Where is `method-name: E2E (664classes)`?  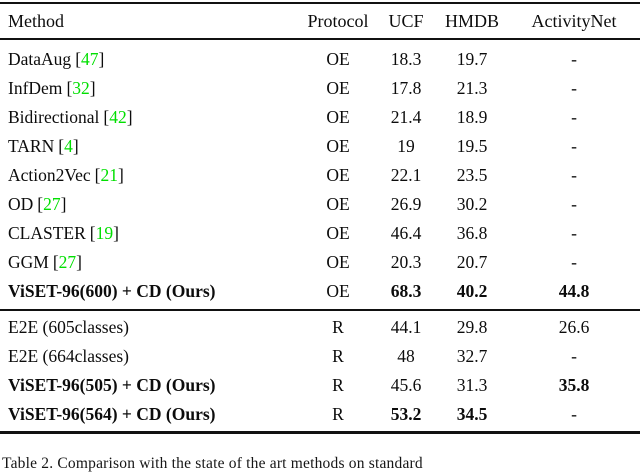 method-name: E2E (664classes) is located at coordinates (69, 356).